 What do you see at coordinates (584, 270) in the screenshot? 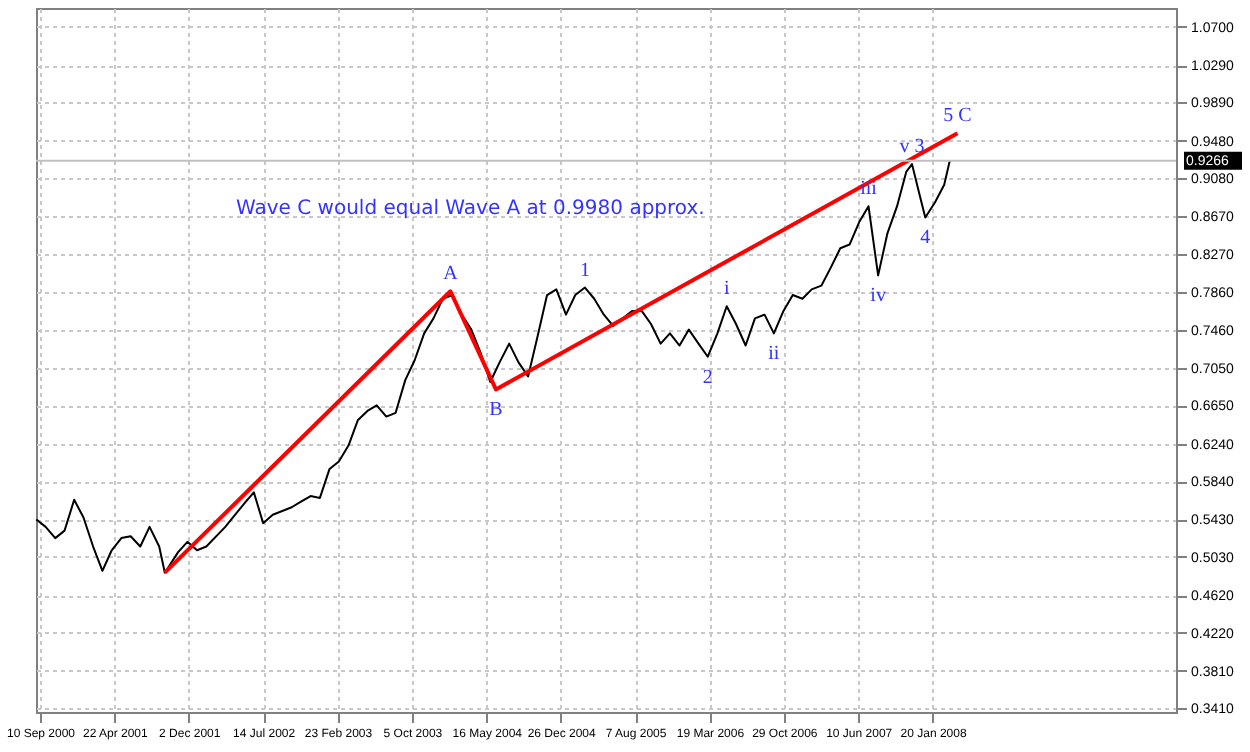
I see `annotation: 1` at bounding box center [584, 270].